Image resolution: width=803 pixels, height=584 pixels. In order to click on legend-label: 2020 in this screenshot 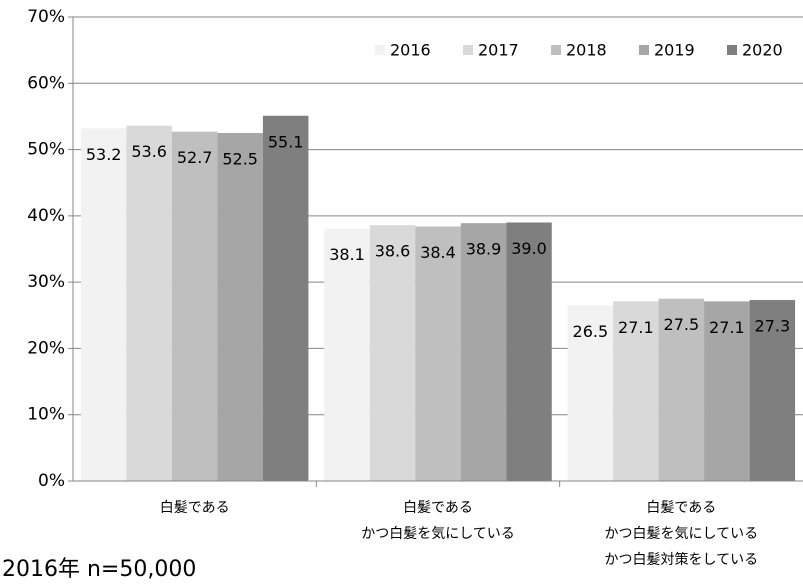, I will do `click(762, 50)`.